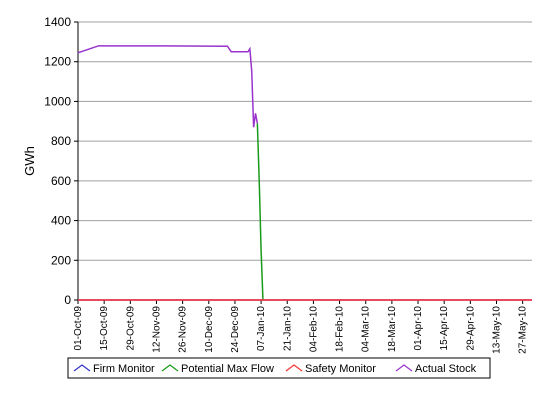 Image resolution: width=554 pixels, height=404 pixels. Describe the element at coordinates (57, 22) in the screenshot. I see `y-tick-label: 1400` at that location.